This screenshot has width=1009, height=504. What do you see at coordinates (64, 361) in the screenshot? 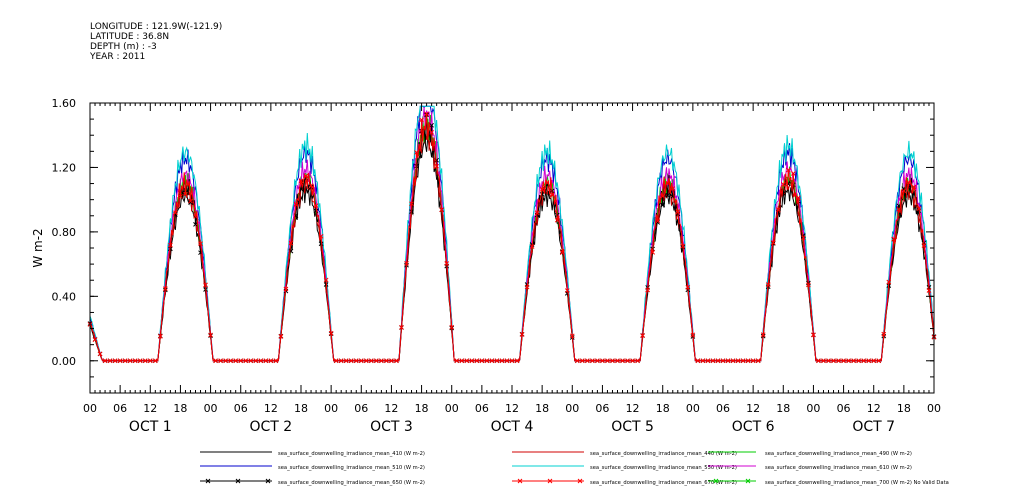
I see `y-tick-label: 0.00` at bounding box center [64, 361].